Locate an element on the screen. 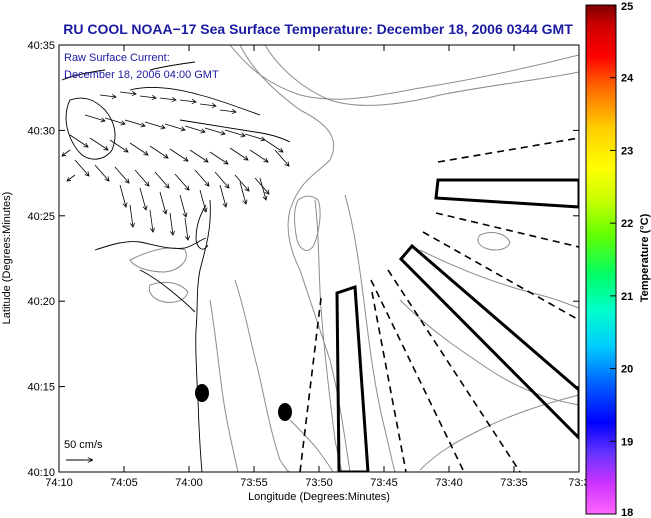 This screenshot has width=651, height=518. colorbar-tick-label: 19 is located at coordinates (627, 442).